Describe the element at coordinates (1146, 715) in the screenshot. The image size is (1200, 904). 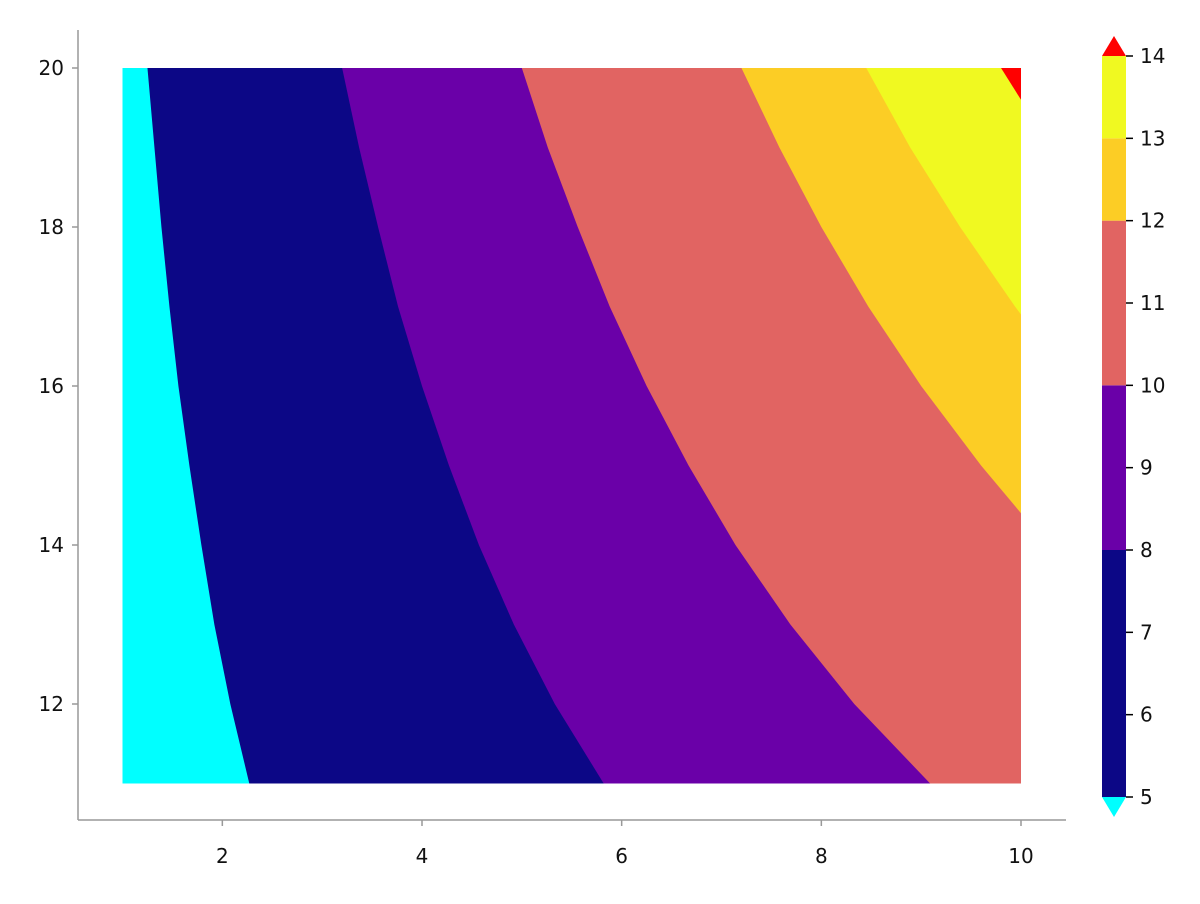
I see `colorbar-tick-label: 6` at that location.